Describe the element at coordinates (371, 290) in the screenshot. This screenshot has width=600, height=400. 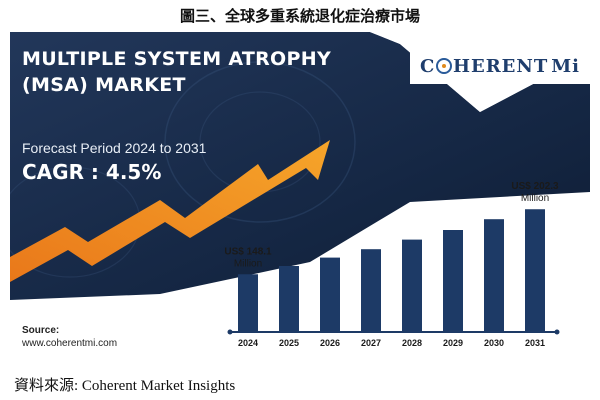
I see `bar-2027` at that location.